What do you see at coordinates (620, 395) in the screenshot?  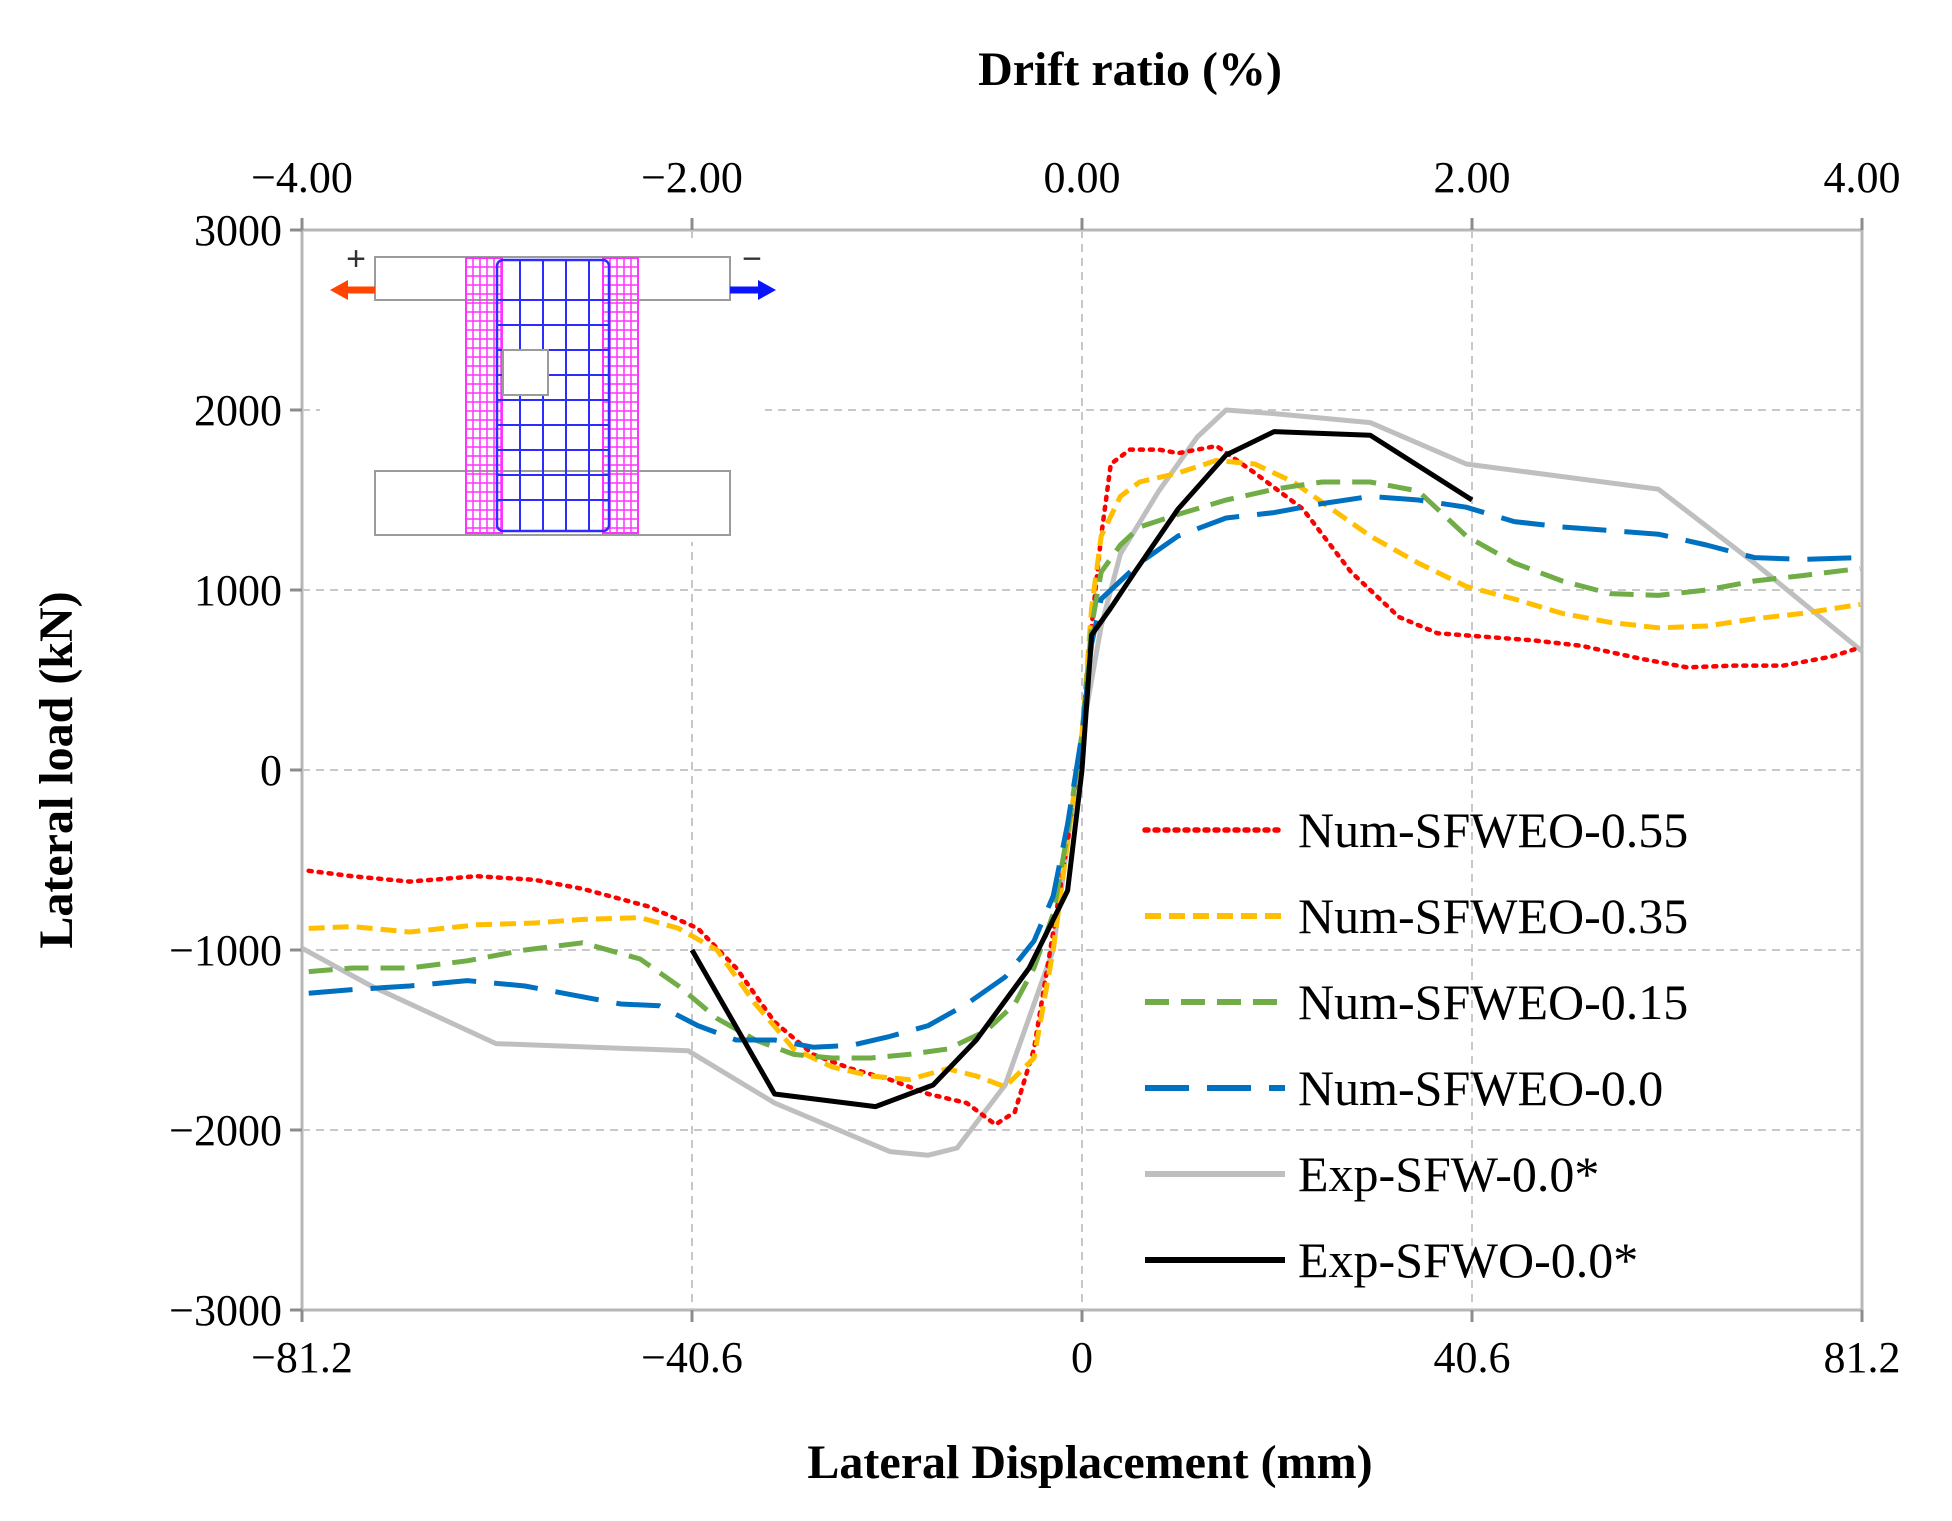 I see `inset-boundary-cage` at bounding box center [620, 395].